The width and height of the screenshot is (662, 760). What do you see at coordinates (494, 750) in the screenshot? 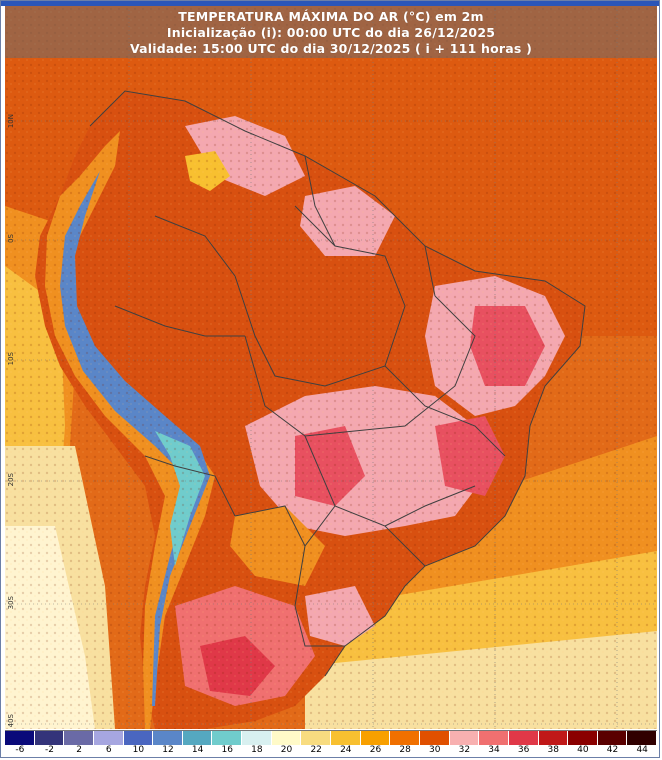
I see `legend-tick-label: 34` at bounding box center [494, 750].